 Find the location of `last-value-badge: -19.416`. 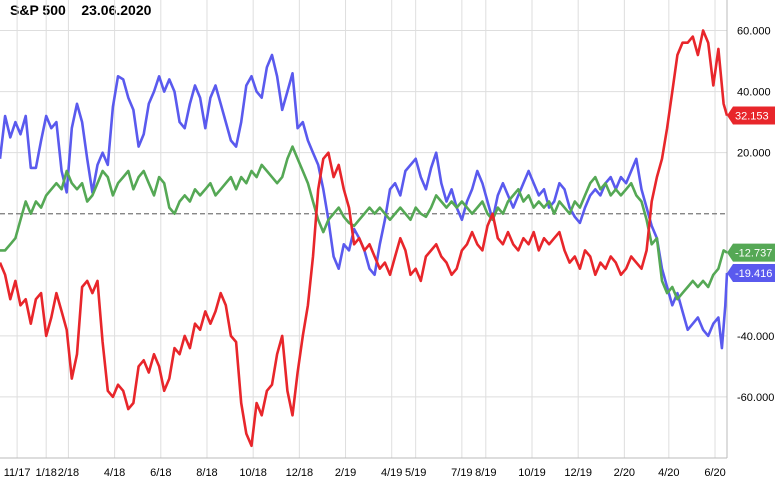

last-value-badge: -19.416 is located at coordinates (751, 273).